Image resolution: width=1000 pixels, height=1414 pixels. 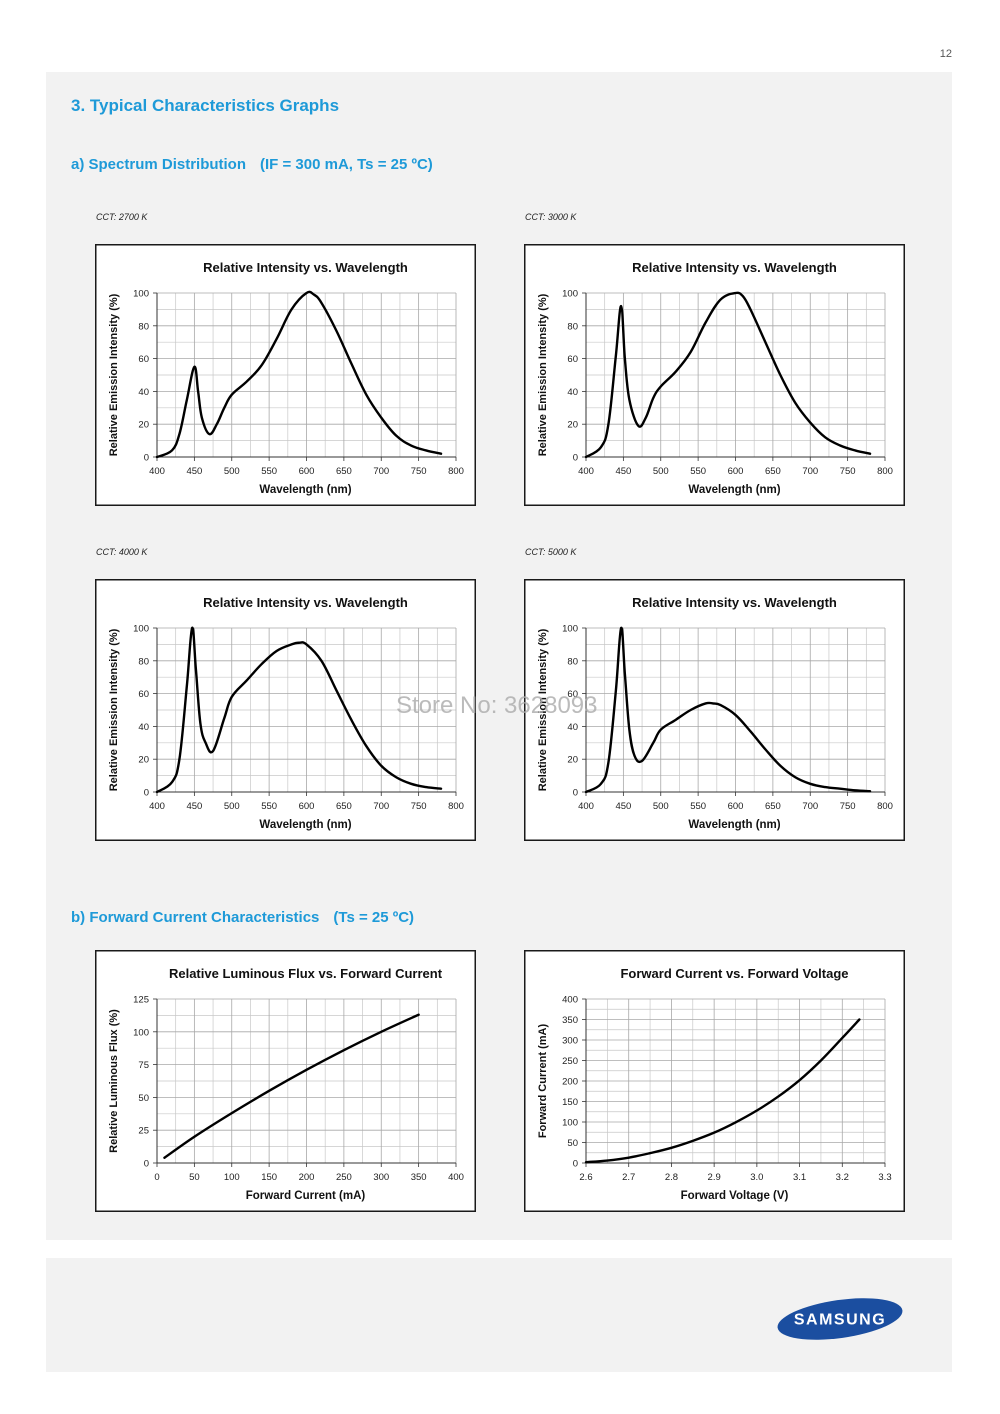 I want to click on subsection-b-label: b) Forward Current Characteristics, so click(x=195, y=917).